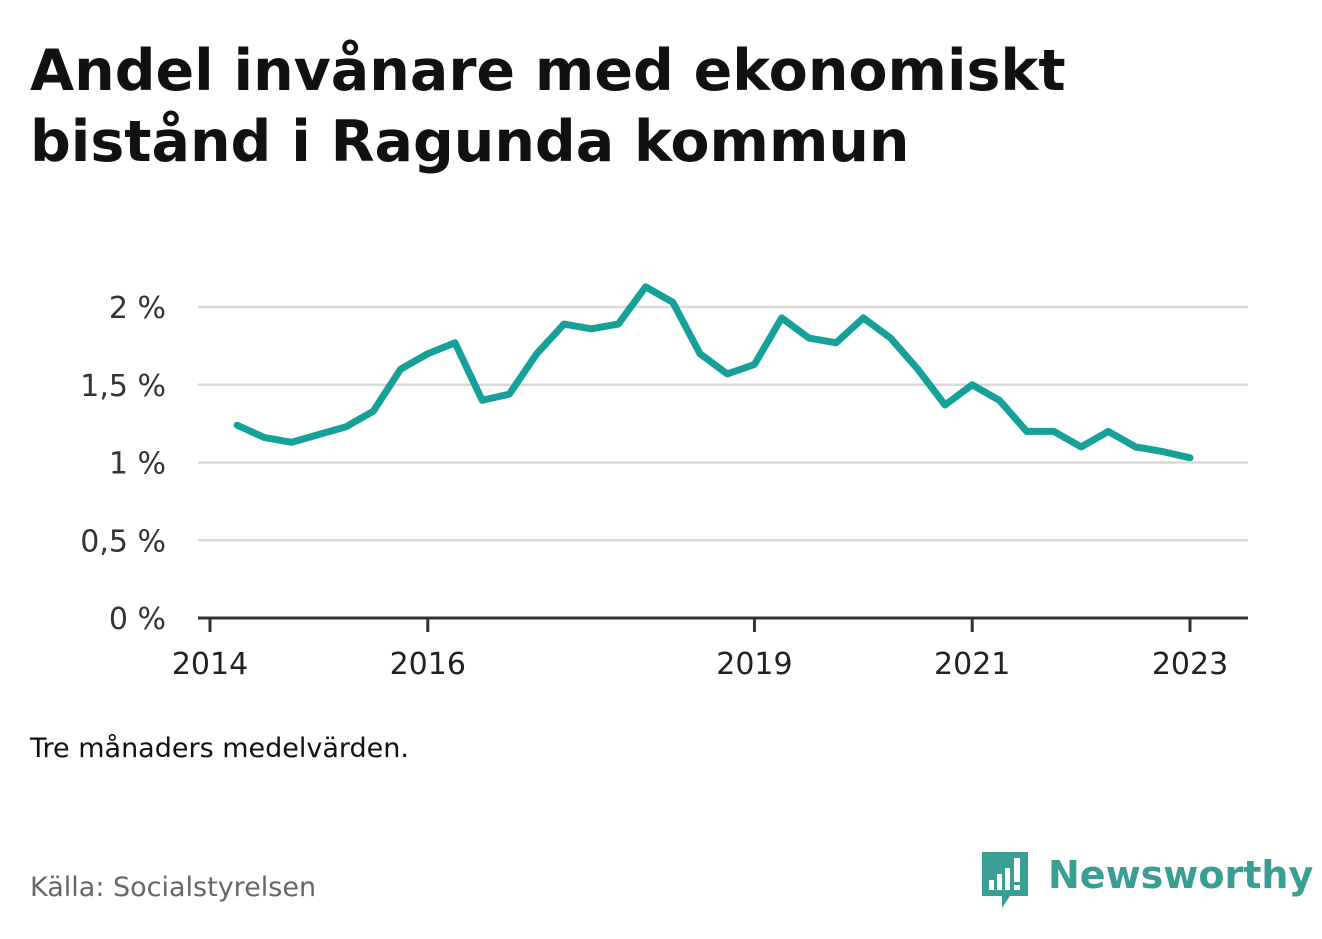 The height and width of the screenshot is (939, 1322). I want to click on y-axis-labels: 0 % 0,5 % 1 % 1,5 % 2 %, so click(123, 464).